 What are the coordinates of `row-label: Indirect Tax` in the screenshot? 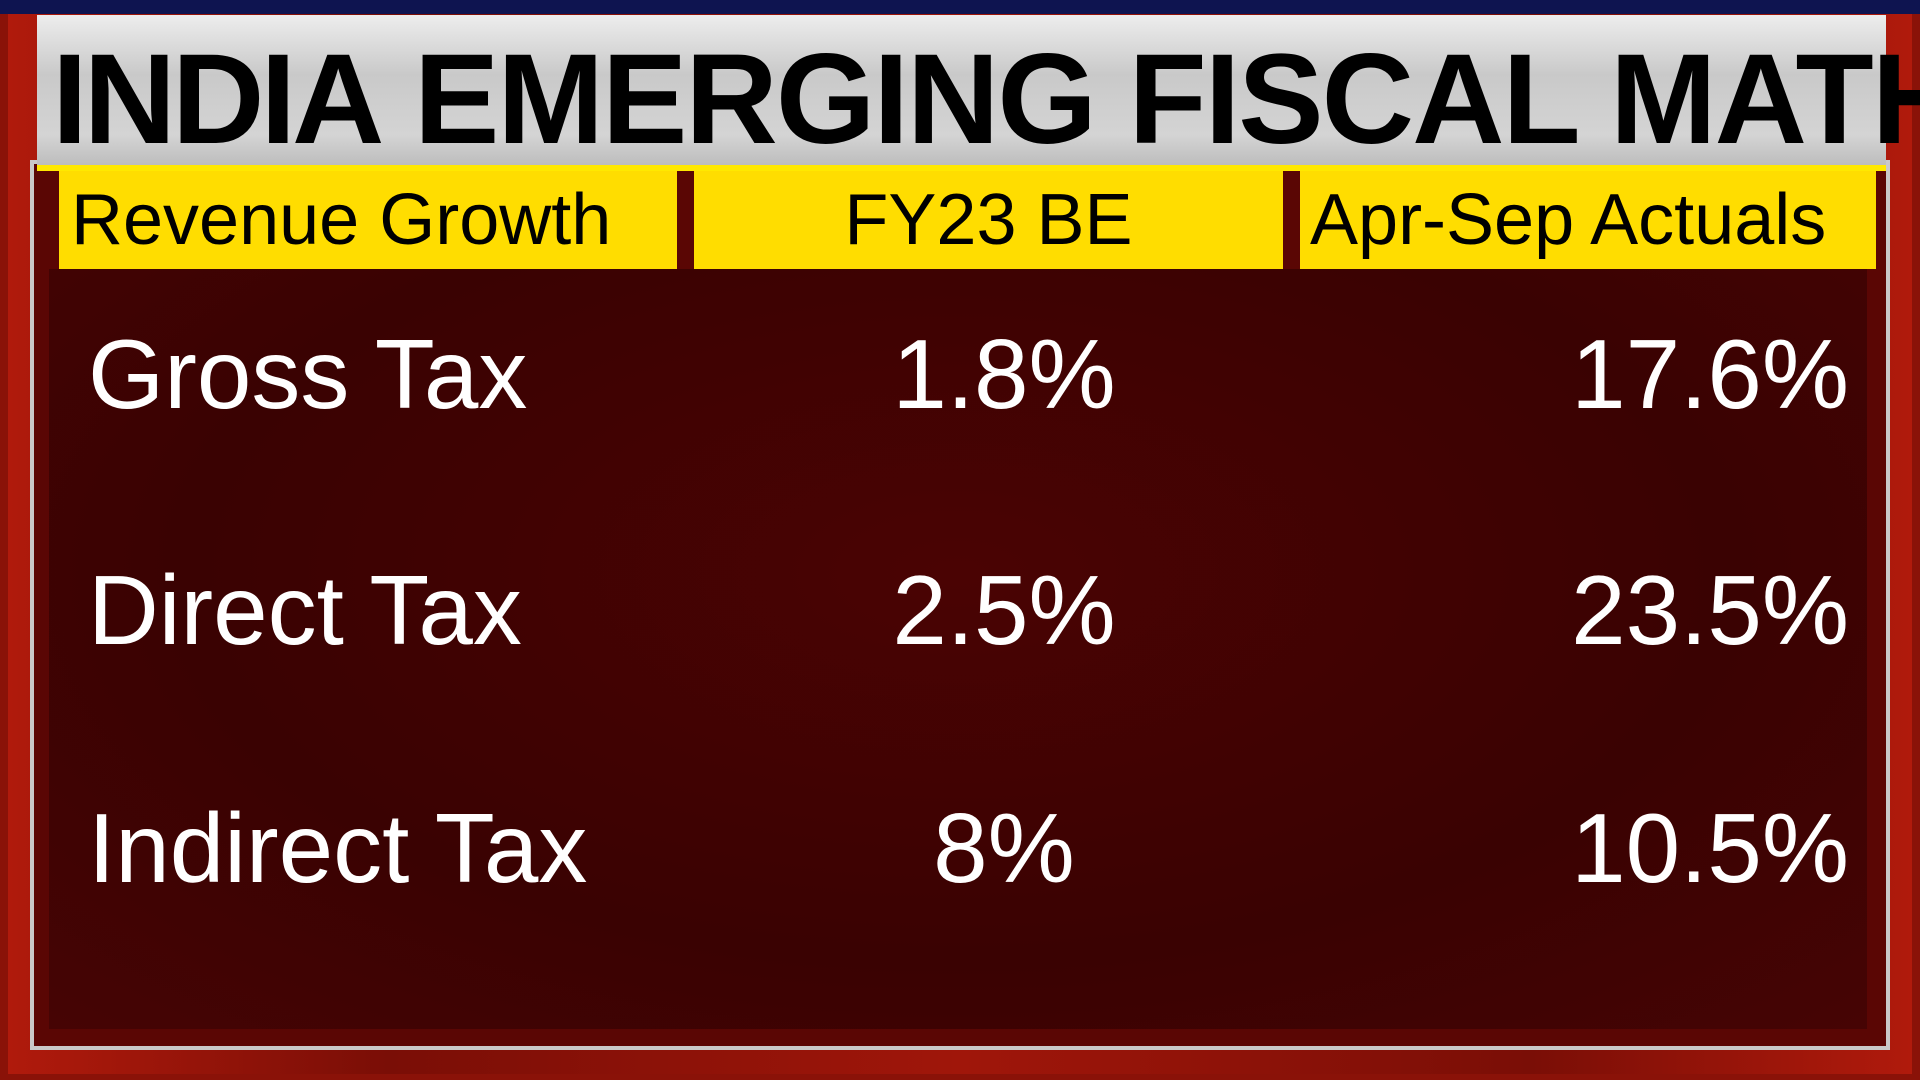 It's located at (338, 848).